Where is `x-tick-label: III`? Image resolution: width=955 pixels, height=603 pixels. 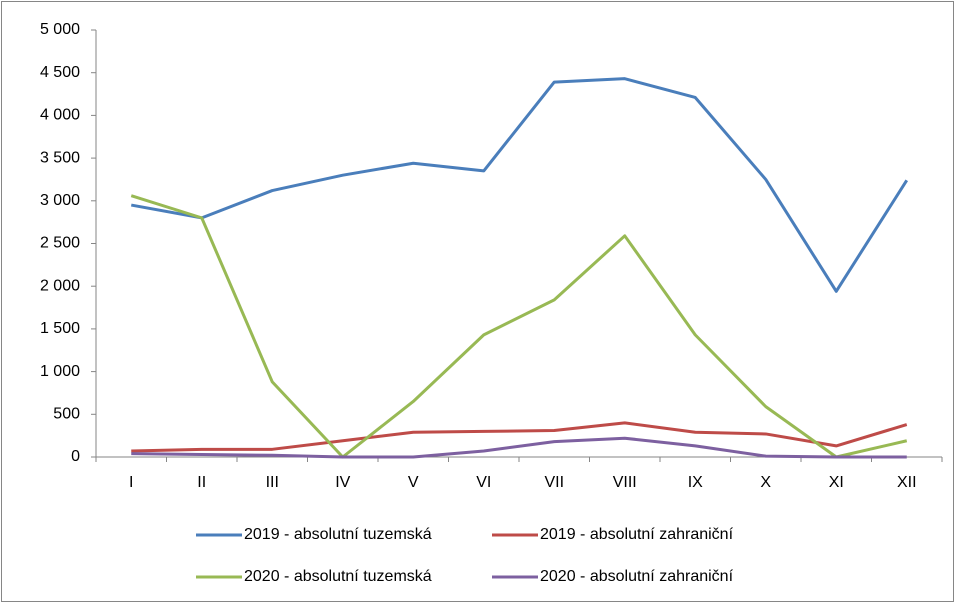 x-tick-label: III is located at coordinates (272, 482).